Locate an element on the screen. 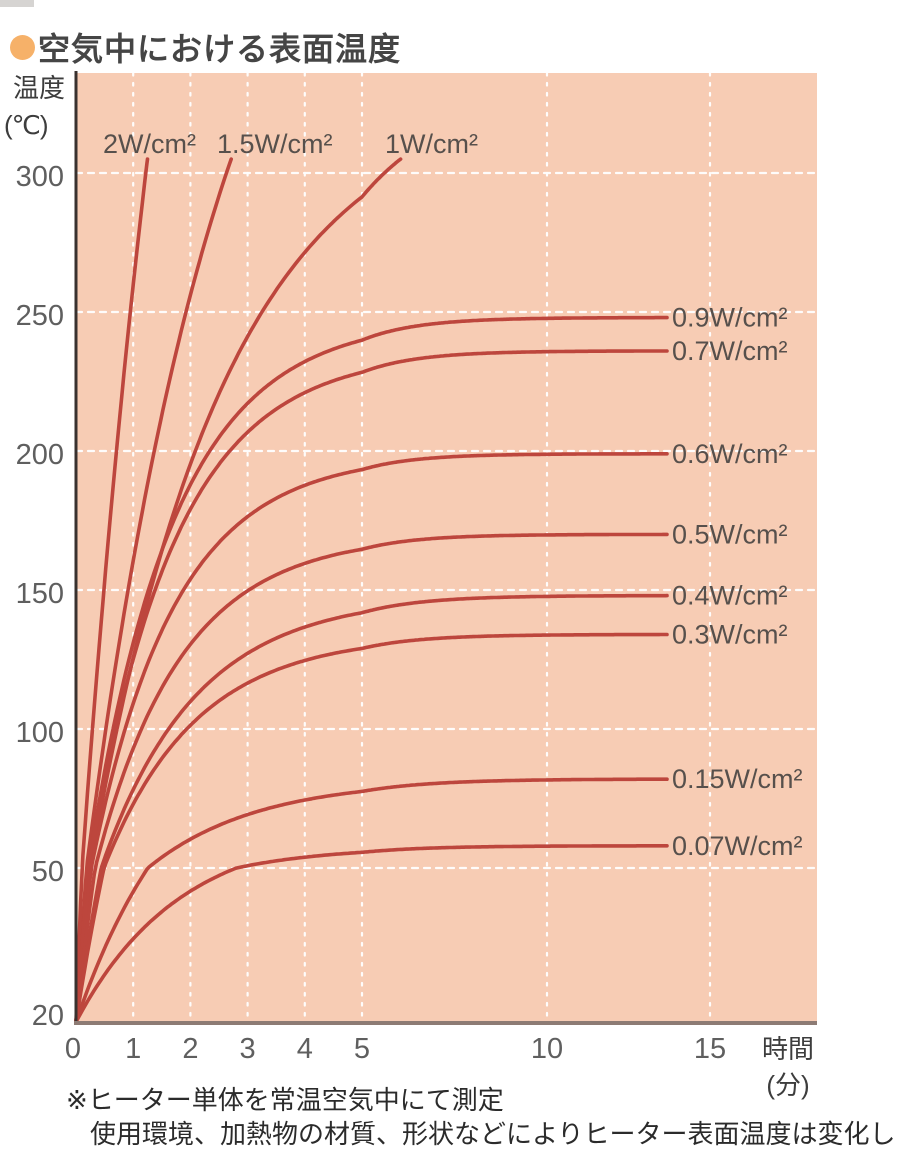 The height and width of the screenshot is (1162, 900). series-label-0.07w: 0.07W/cm² is located at coordinates (737, 846).